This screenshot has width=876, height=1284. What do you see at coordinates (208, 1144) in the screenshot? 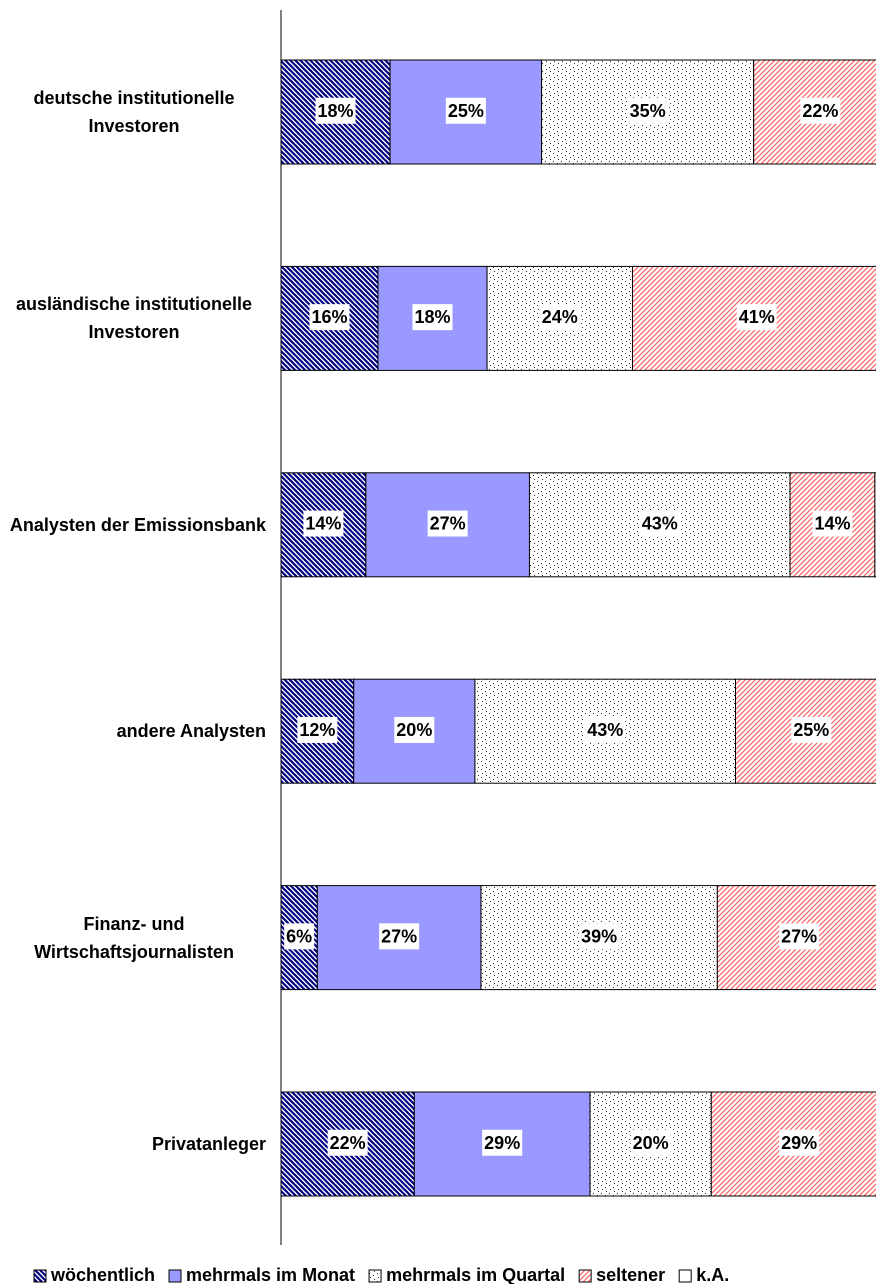
I see `category-text: Privatanleger` at bounding box center [208, 1144].